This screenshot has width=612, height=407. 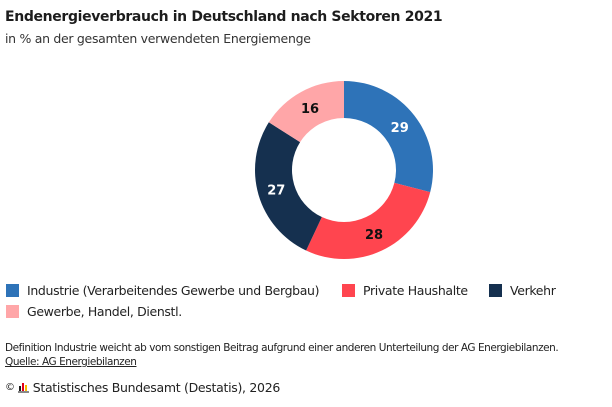 What do you see at coordinates (310, 109) in the screenshot?
I see `data-label-gewerbe: 16` at bounding box center [310, 109].